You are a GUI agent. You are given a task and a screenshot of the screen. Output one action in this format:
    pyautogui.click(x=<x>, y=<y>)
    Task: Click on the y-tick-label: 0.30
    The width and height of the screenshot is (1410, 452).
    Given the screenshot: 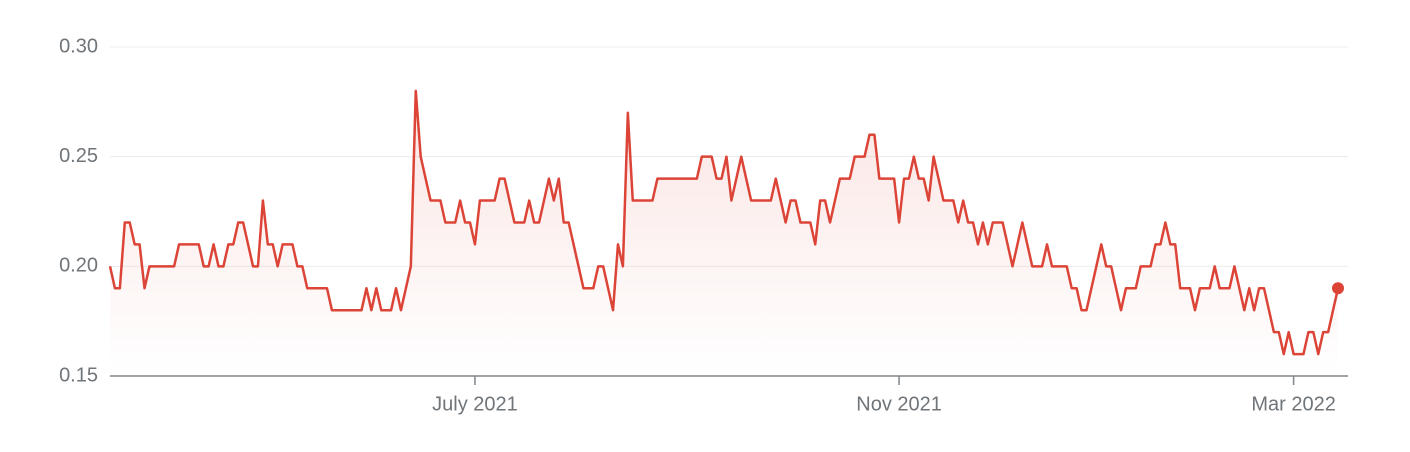 What is the action you would take?
    pyautogui.click(x=78, y=46)
    